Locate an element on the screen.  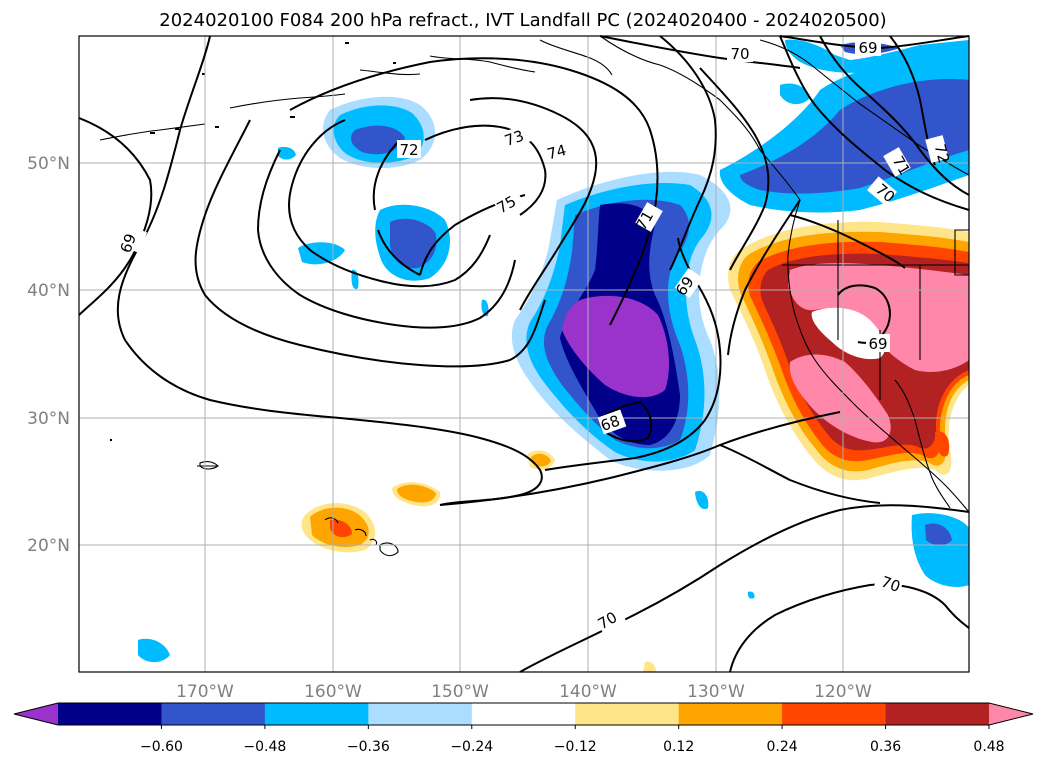
lat-label: 30°N is located at coordinates (48, 419).